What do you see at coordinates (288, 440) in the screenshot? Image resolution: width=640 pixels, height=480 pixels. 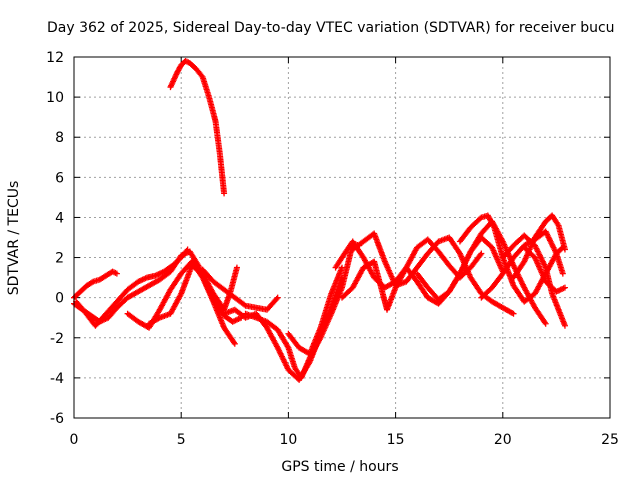 I see `x-tick-label: 10` at bounding box center [288, 440].